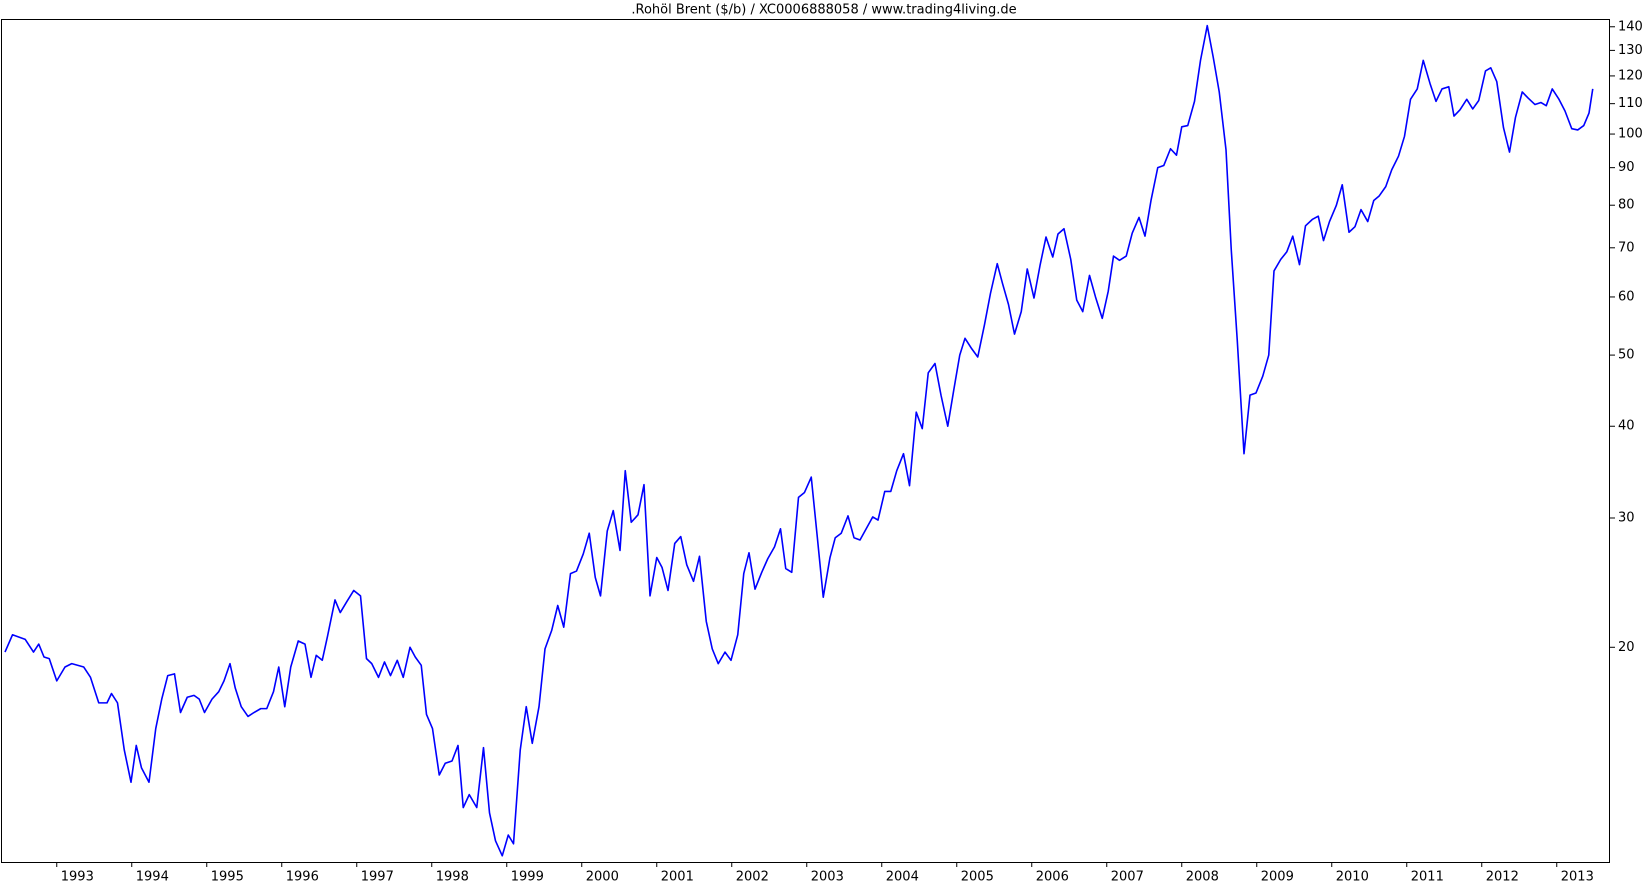  I want to click on x-tick-label: 2005, so click(977, 877).